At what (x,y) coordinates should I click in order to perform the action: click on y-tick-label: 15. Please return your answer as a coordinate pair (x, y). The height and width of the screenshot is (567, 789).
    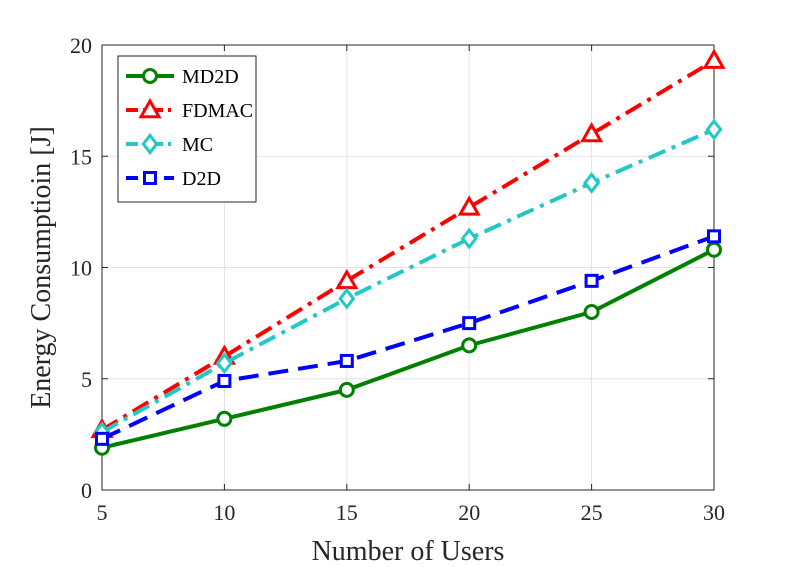
    Looking at the image, I should click on (81, 156).